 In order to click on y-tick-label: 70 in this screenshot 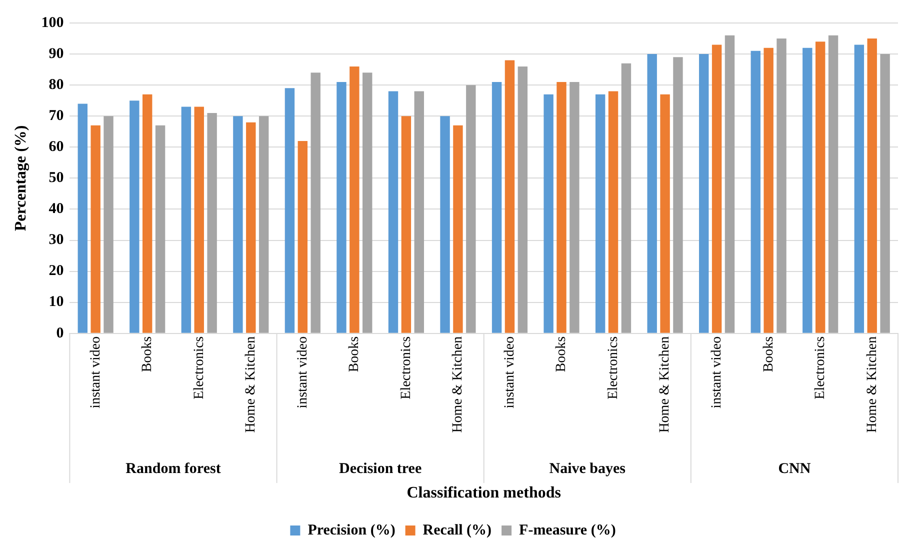, I will do `click(56, 116)`.